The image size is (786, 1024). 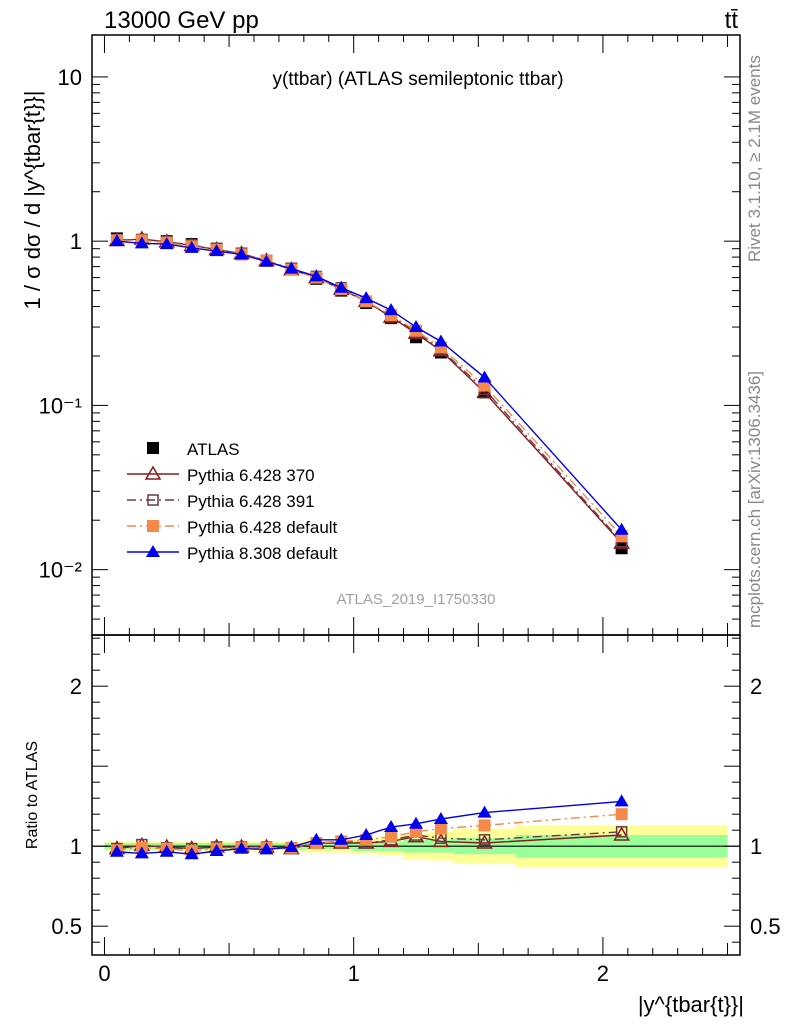 I want to click on legend-pythia-6-428-370-marker, so click(x=153, y=472).